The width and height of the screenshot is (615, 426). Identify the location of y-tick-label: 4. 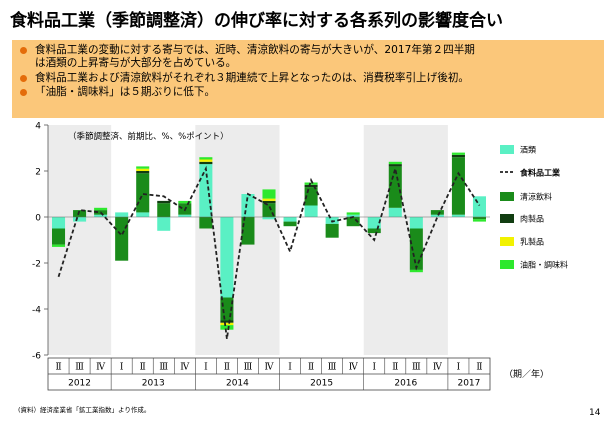
(38, 127).